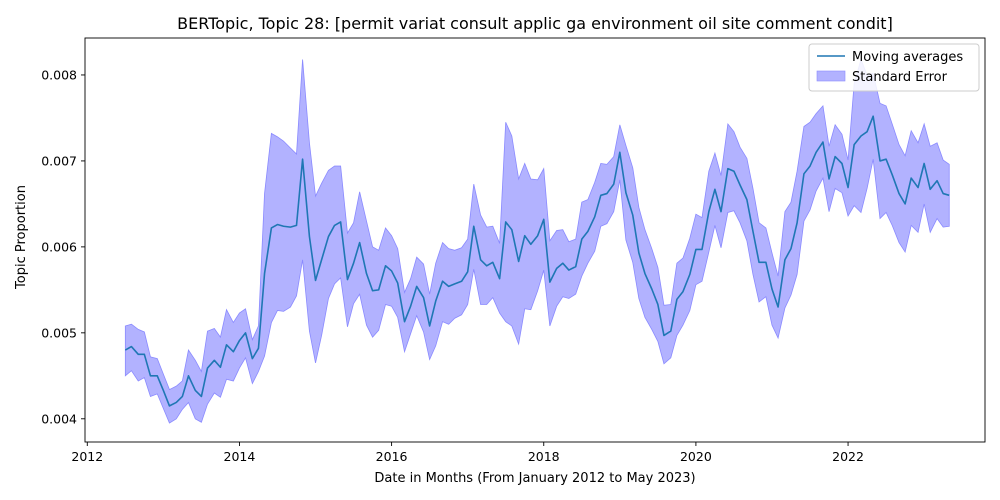 This screenshot has height=500, width=1000. I want to click on x-tick-label: 2012, so click(87, 456).